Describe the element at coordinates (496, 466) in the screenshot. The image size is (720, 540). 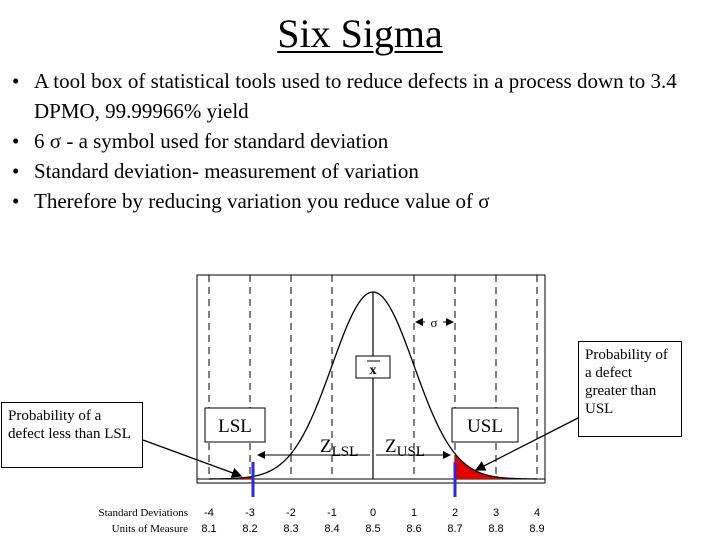
I see `upper-tail-area` at that location.